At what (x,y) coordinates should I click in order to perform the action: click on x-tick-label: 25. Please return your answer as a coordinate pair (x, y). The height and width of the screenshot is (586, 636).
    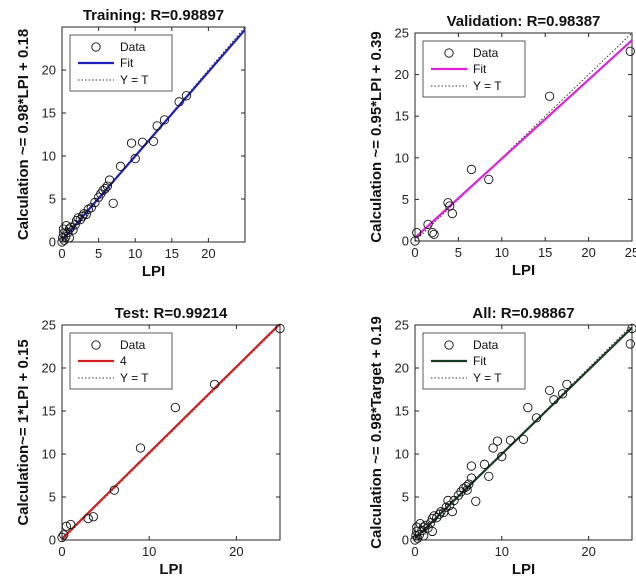
    Looking at the image, I should click on (630, 252).